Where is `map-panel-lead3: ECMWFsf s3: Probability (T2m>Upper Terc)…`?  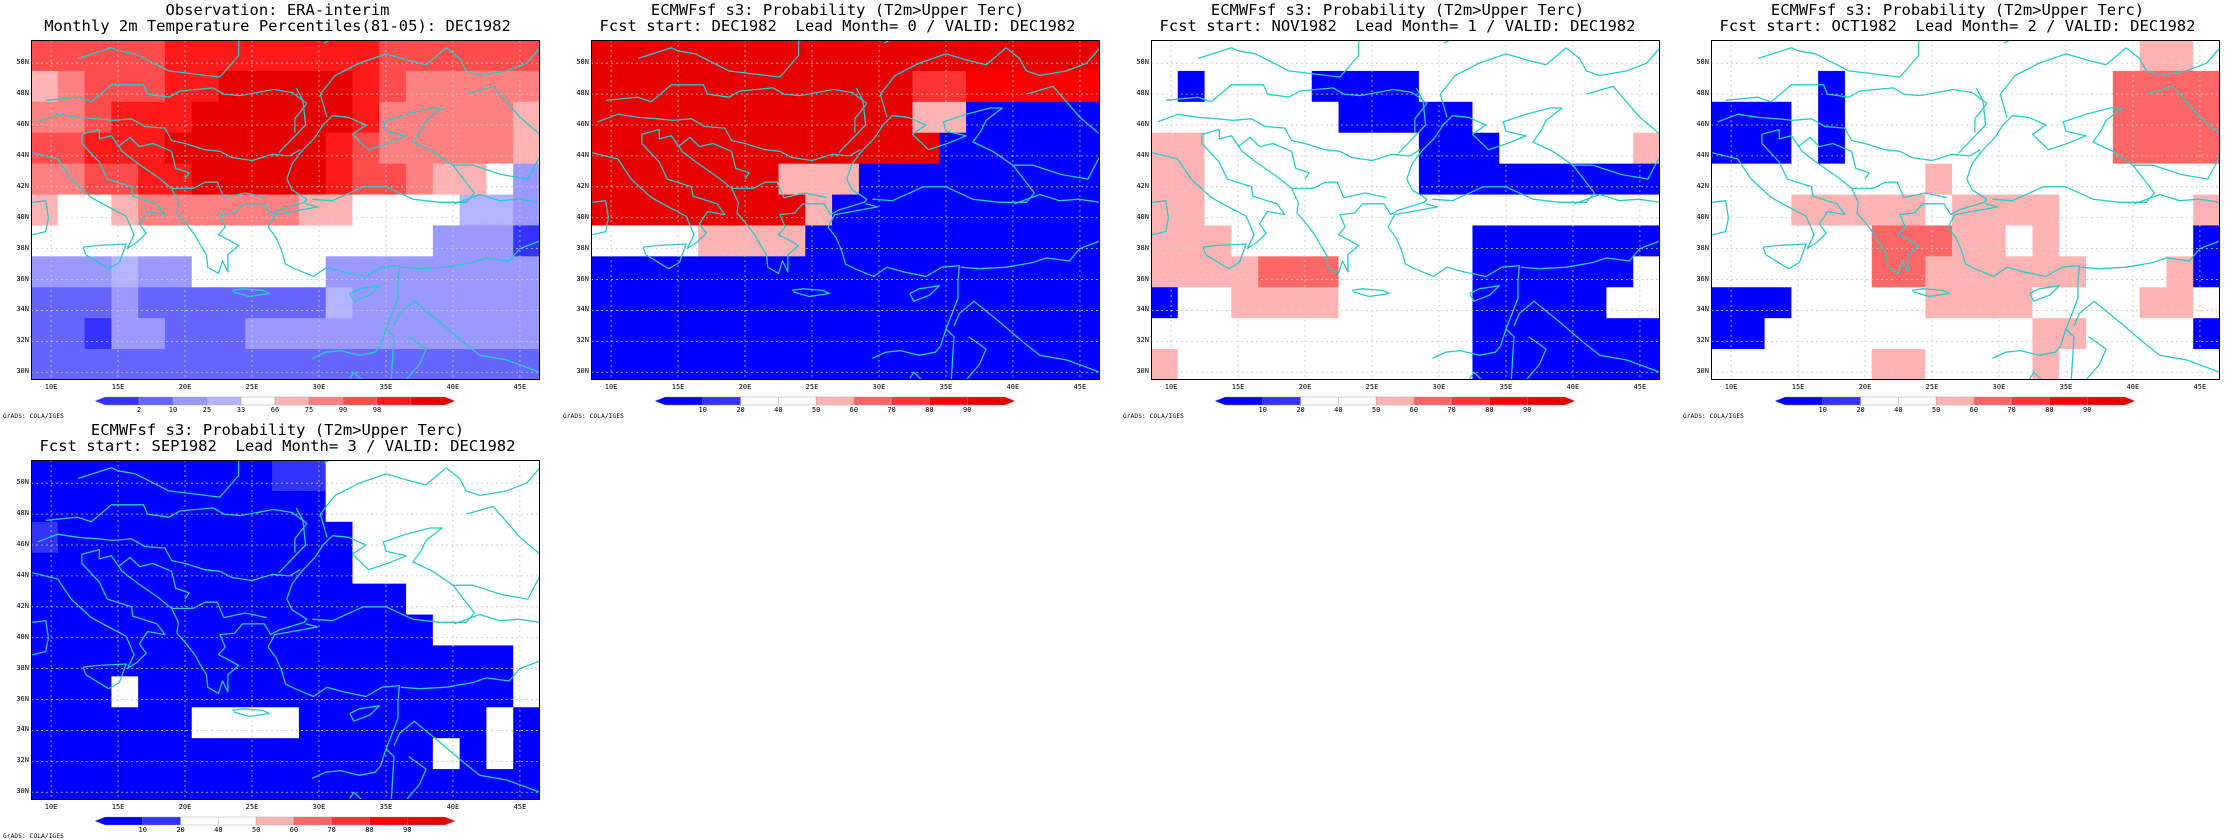 map-panel-lead3: ECMWFsf s3: Probability (T2m>Upper Terc)… is located at coordinates (277, 630).